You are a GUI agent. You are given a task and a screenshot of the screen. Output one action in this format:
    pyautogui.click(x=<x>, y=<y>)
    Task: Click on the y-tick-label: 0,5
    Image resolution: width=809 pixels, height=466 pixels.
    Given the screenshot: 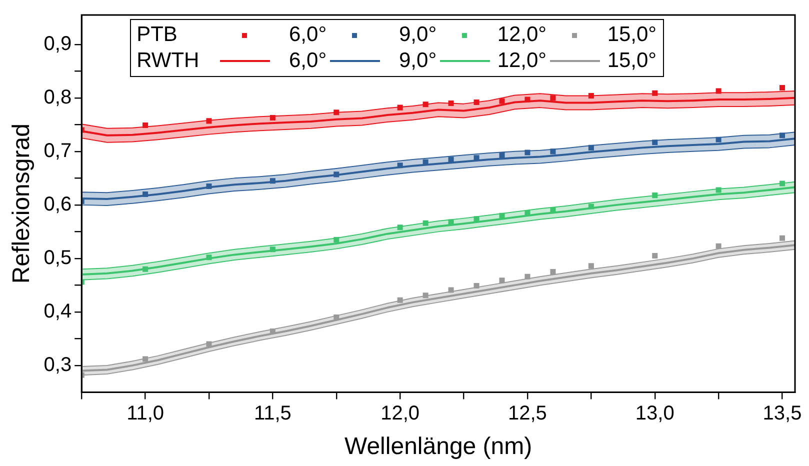 What is the action you would take?
    pyautogui.click(x=58, y=257)
    